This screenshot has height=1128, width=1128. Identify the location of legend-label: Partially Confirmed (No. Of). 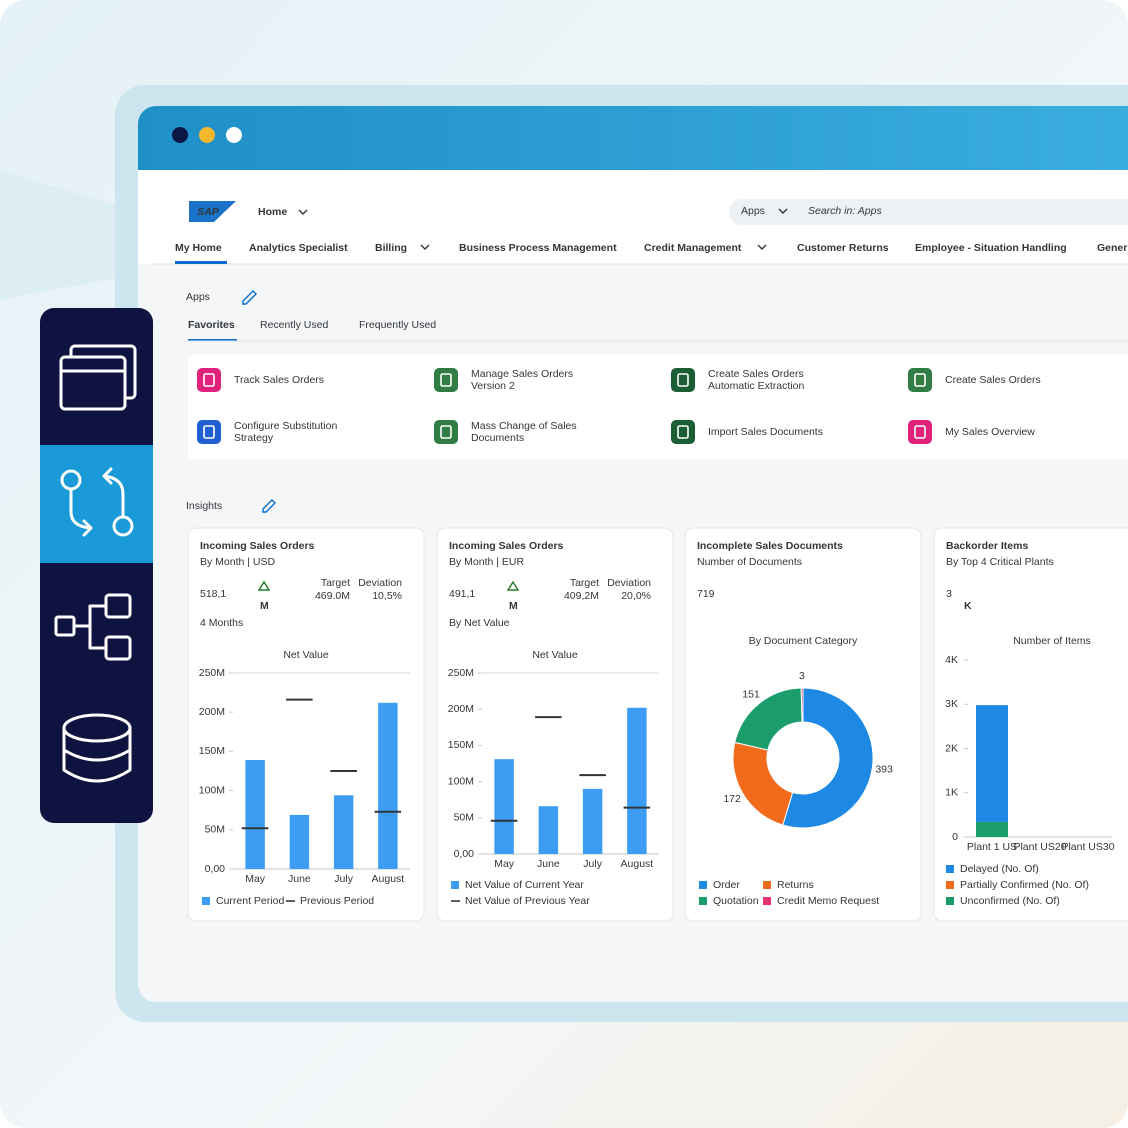
(1024, 885).